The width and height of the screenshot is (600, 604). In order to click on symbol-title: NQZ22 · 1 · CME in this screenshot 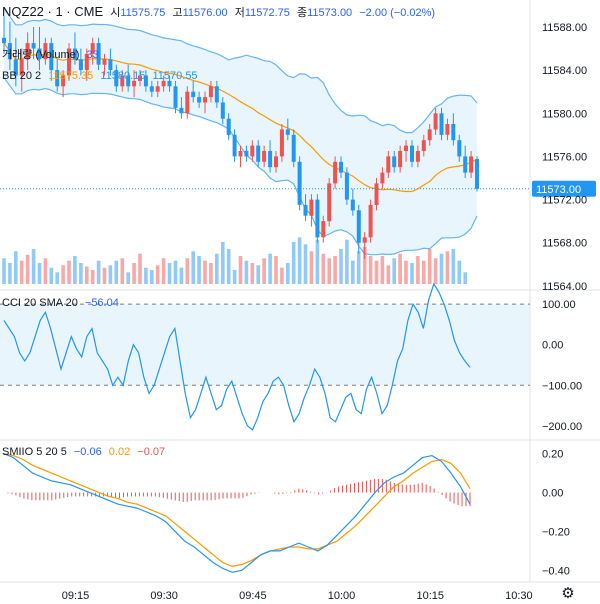, I will do `click(53, 11)`.